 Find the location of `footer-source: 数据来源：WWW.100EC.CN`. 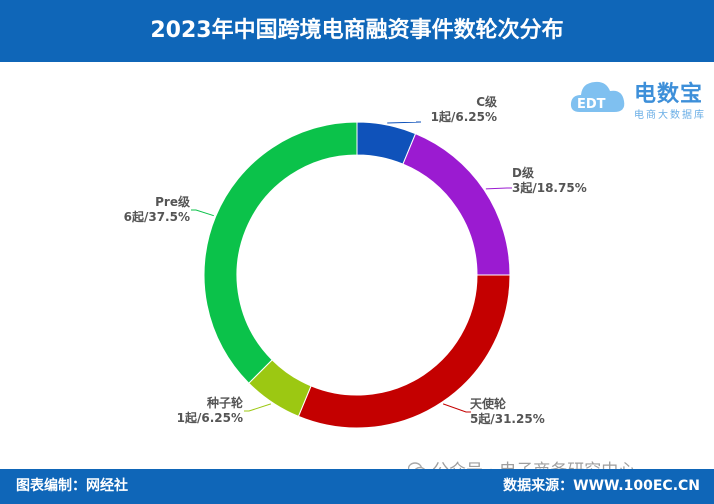

footer-source: 数据来源：WWW.100EC.CN is located at coordinates (601, 486).